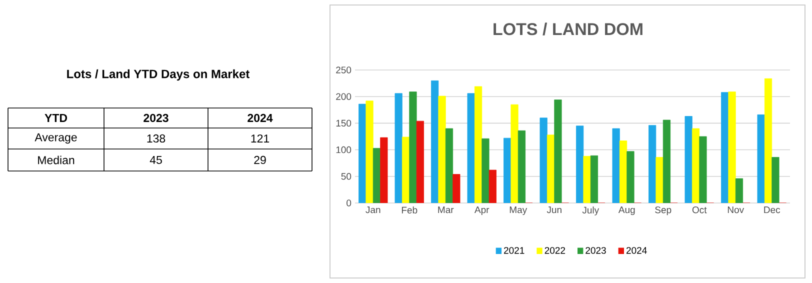  Describe the element at coordinates (56, 160) in the screenshot. I see `category-label: Median` at that location.